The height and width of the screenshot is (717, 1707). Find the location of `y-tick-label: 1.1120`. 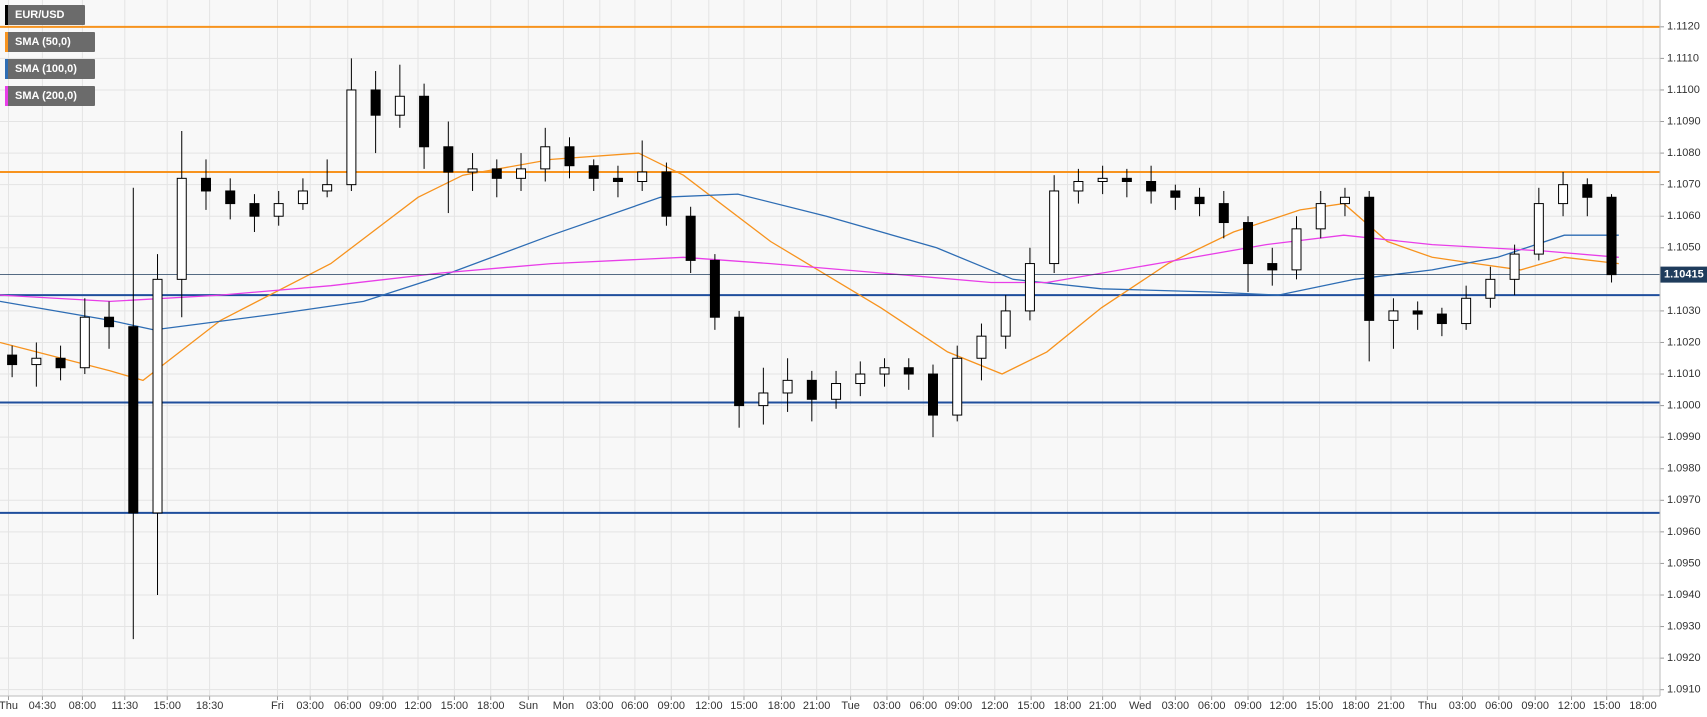

y-tick-label: 1.1120 is located at coordinates (1683, 27).